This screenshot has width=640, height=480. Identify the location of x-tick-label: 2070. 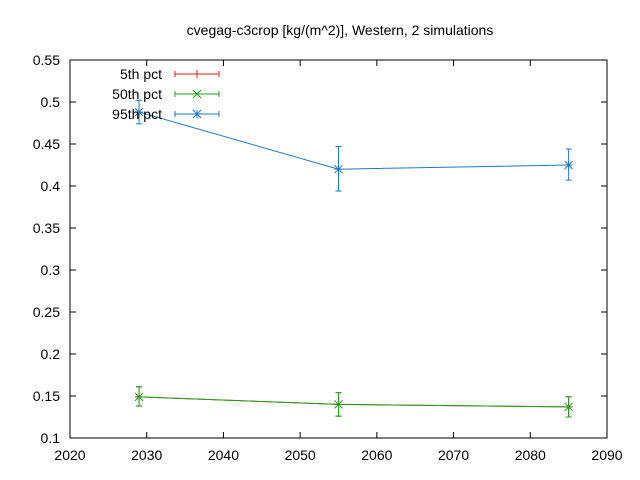
(453, 455).